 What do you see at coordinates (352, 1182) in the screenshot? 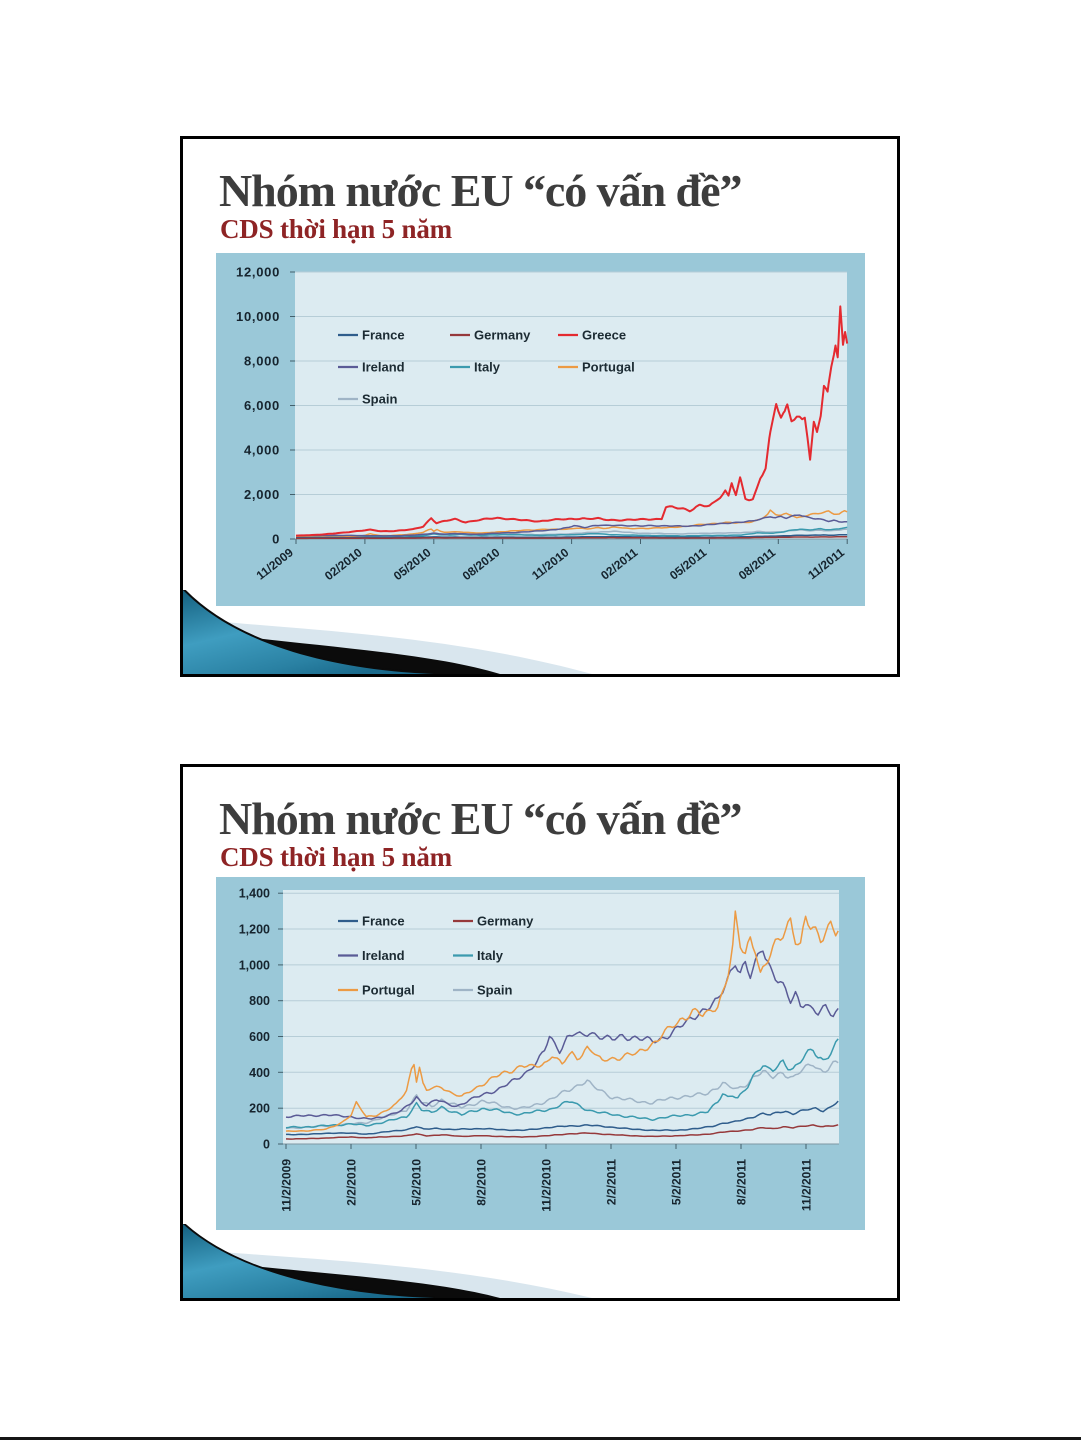
I see `svg-text: 2/2/2010` at bounding box center [352, 1182].